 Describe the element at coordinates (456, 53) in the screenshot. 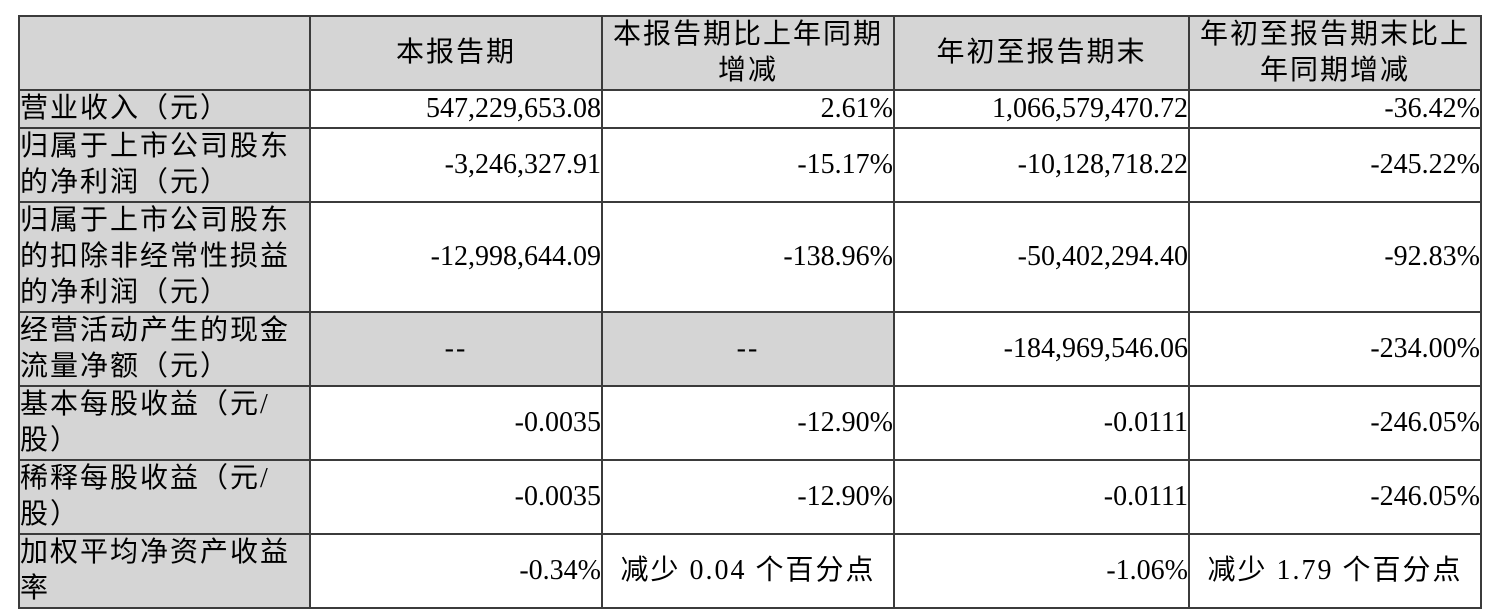

I see `header-cell-current-period: 本报告期` at that location.